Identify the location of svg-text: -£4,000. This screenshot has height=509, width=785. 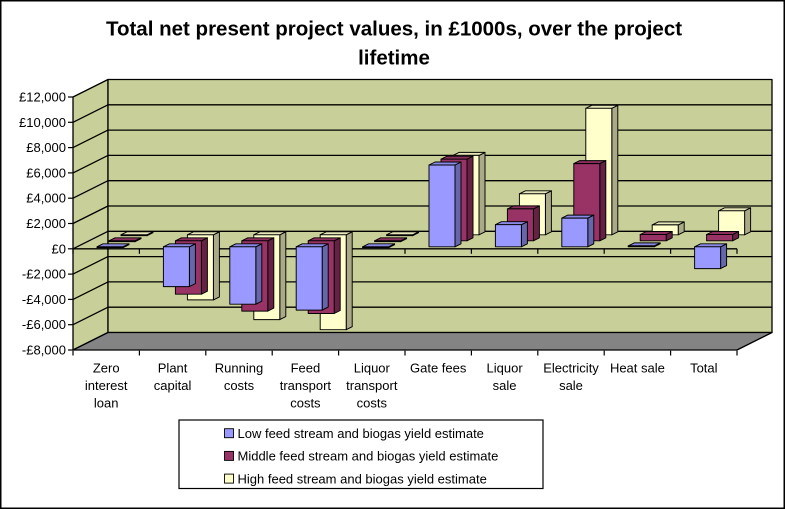
(44, 299).